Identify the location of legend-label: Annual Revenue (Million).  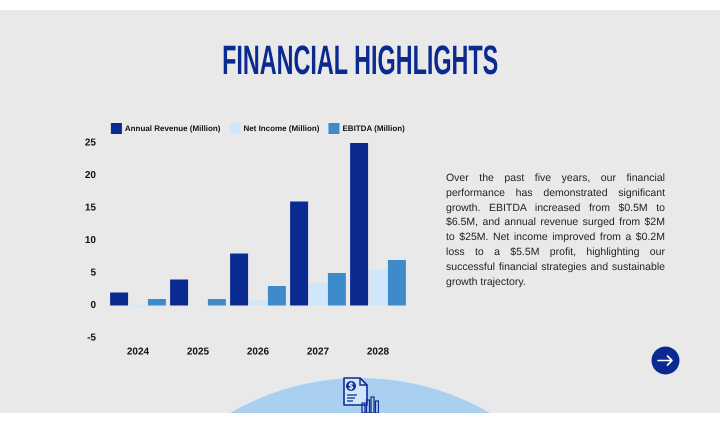
(172, 128).